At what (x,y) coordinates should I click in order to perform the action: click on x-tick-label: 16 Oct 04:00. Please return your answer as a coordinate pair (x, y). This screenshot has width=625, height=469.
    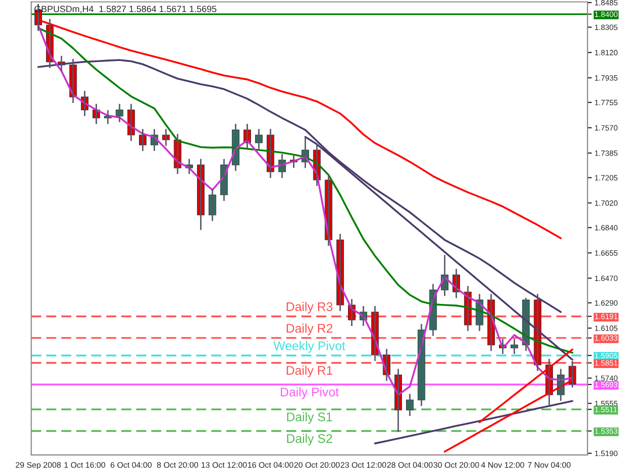
    Looking at the image, I should click on (271, 465).